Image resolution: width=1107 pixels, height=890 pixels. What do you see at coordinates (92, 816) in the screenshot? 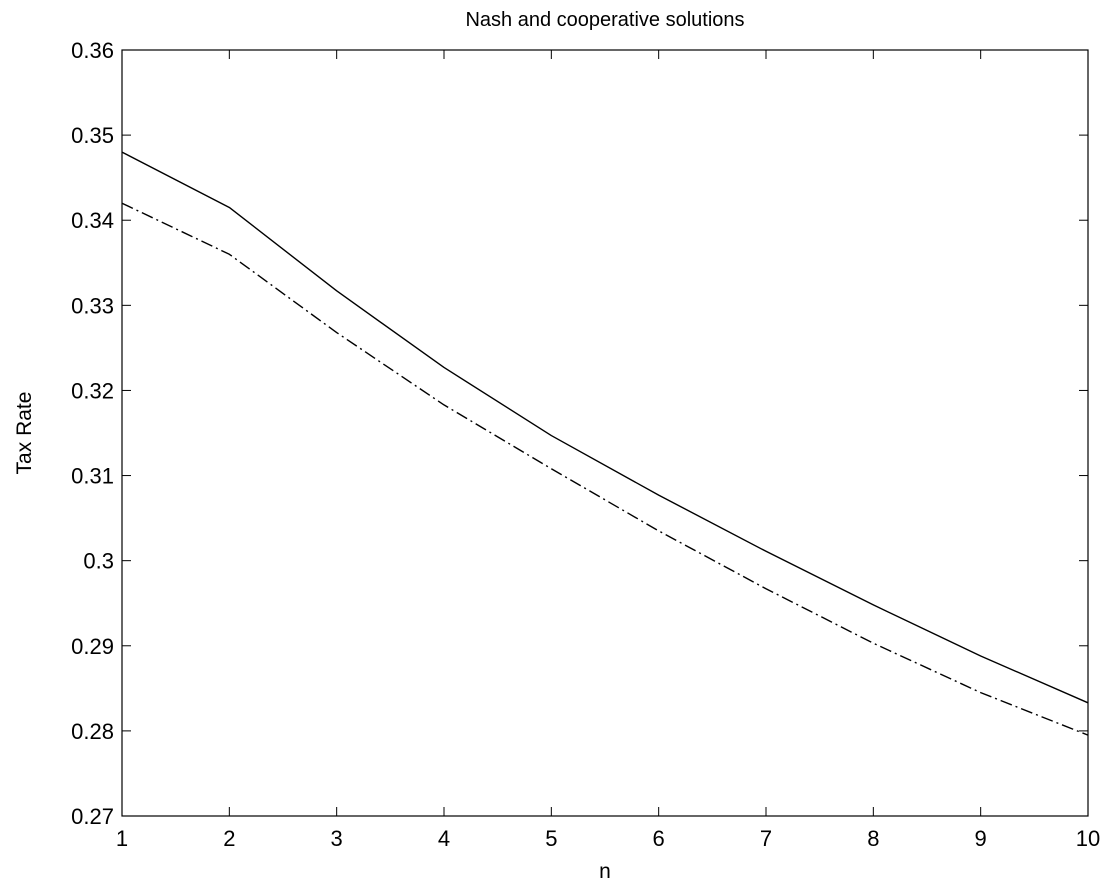
I see `y-tick-label: 0.27` at bounding box center [92, 816].